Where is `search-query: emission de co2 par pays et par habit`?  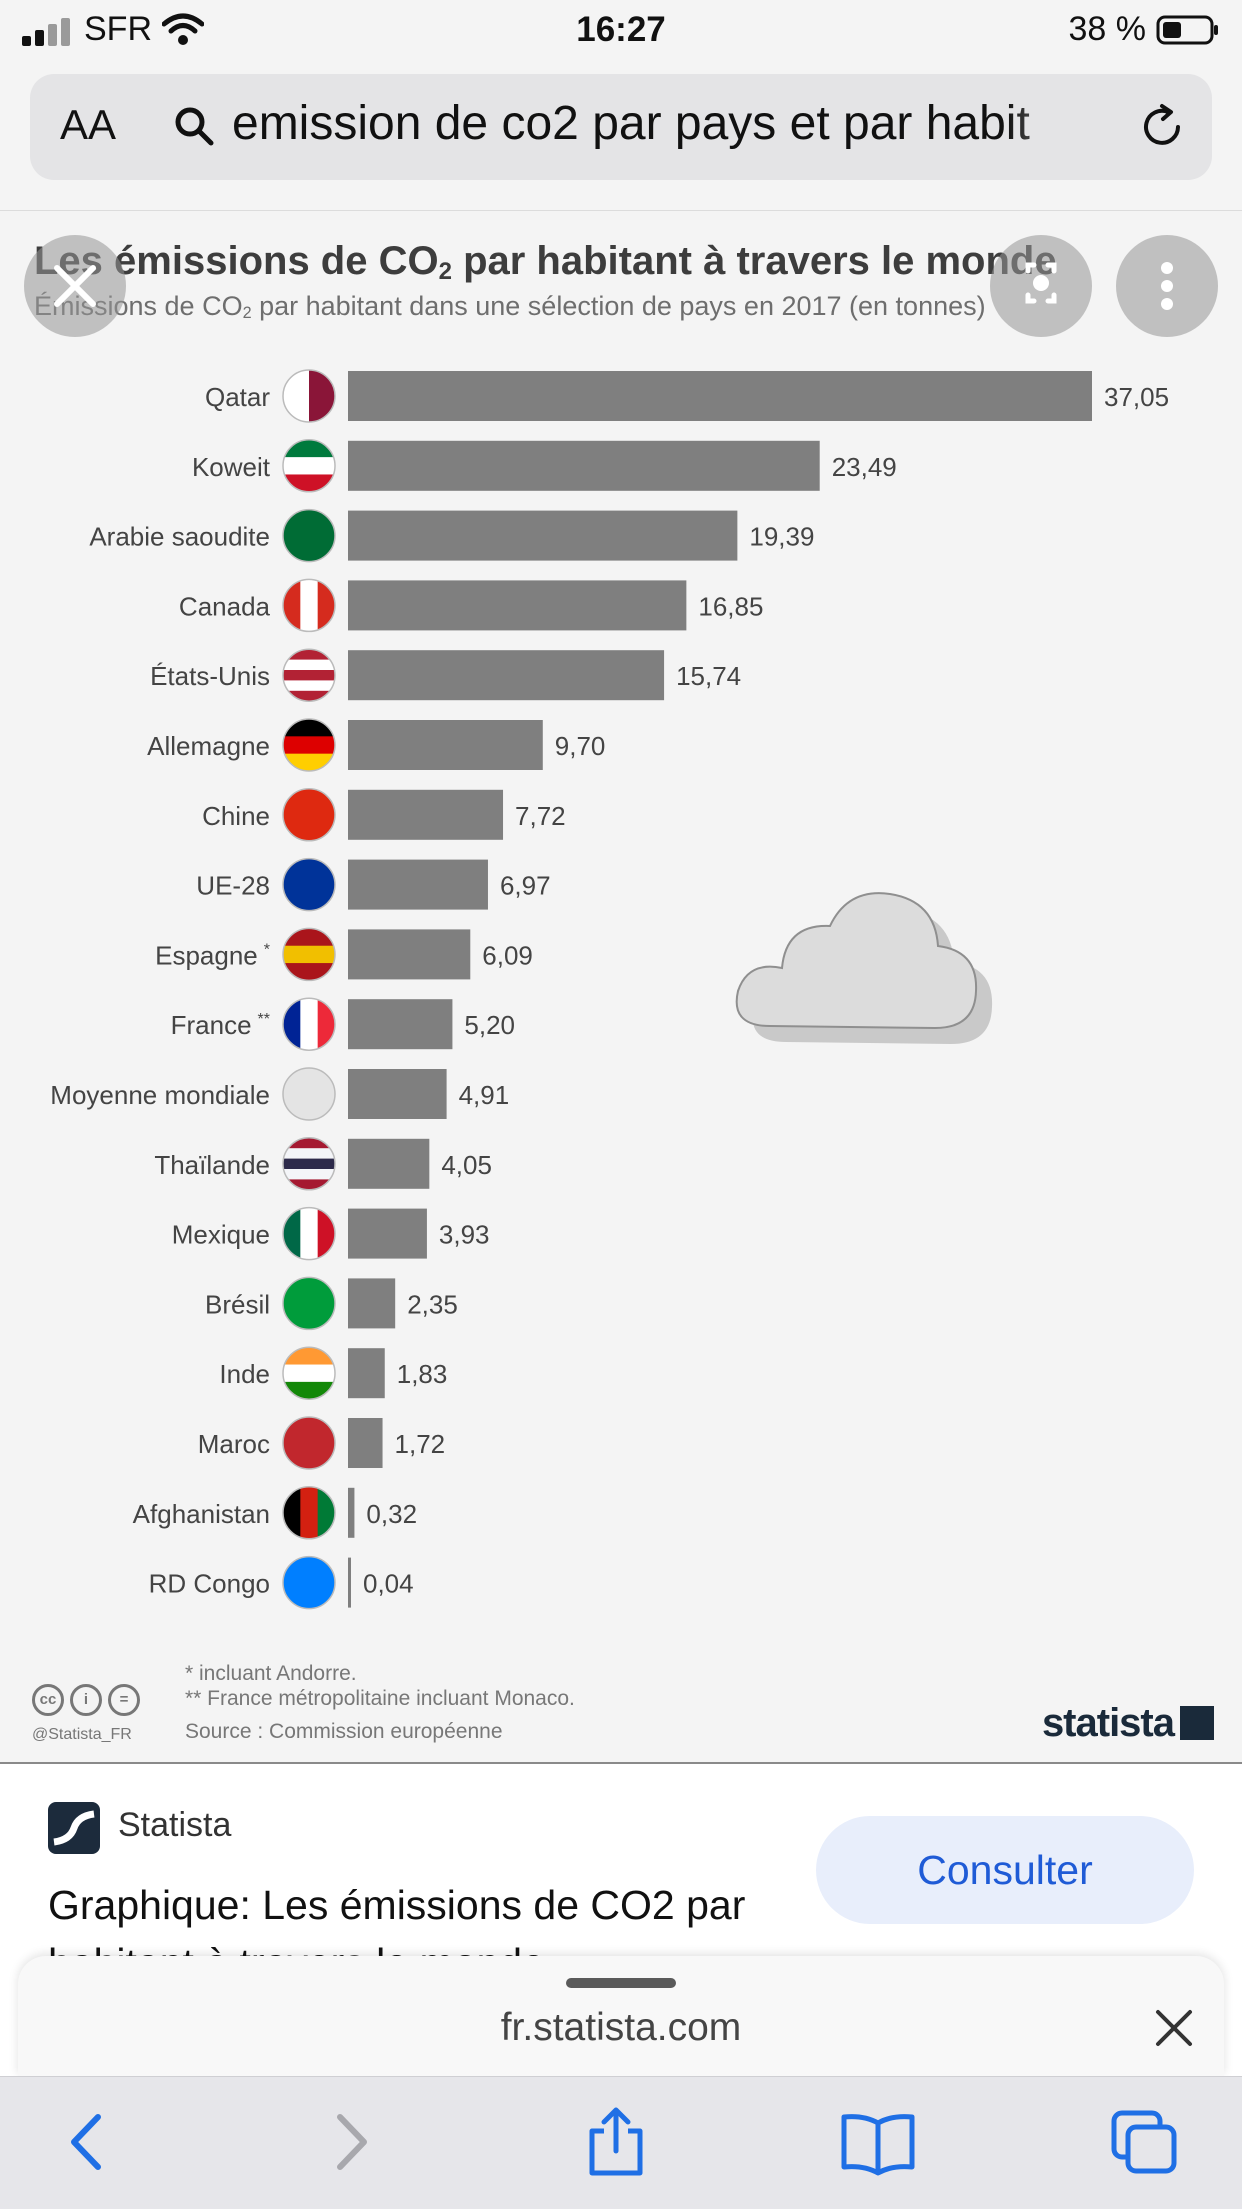
search-query: emission de co2 par pays et par habit is located at coordinates (631, 123).